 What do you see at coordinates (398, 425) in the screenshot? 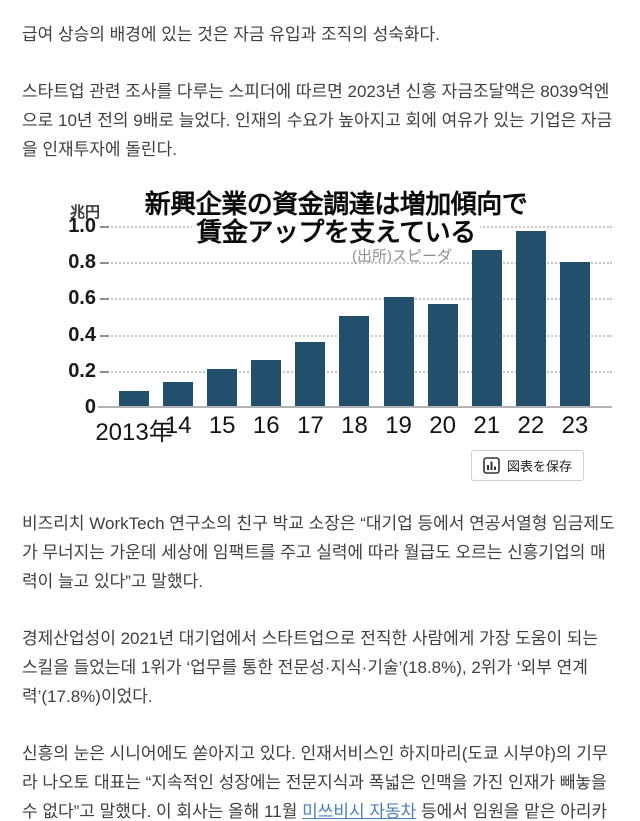
I see `x-tick-label: 19` at bounding box center [398, 425].